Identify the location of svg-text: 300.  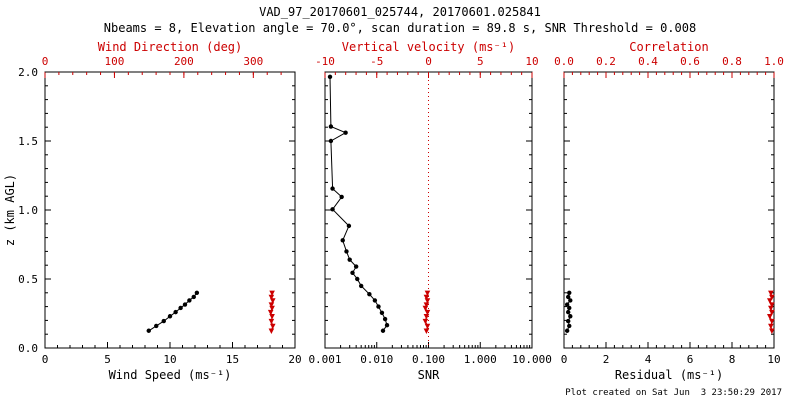
(253, 61).